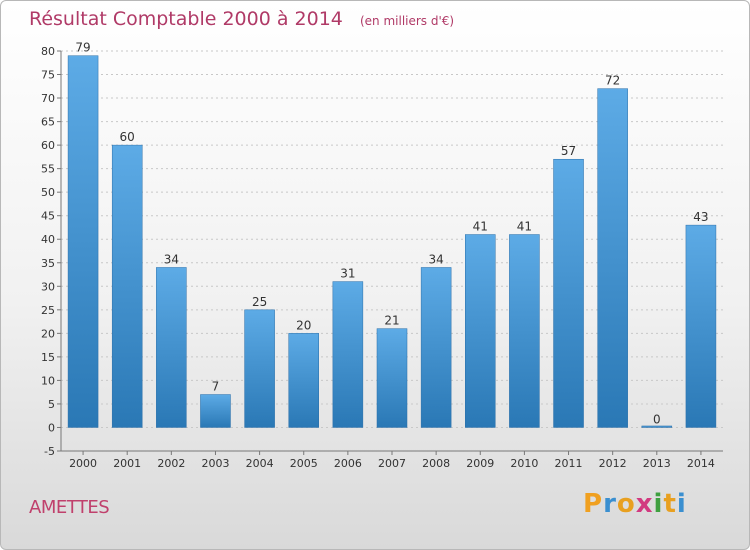  What do you see at coordinates (171, 463) in the screenshot?
I see `x-tick-label: 2002` at bounding box center [171, 463].